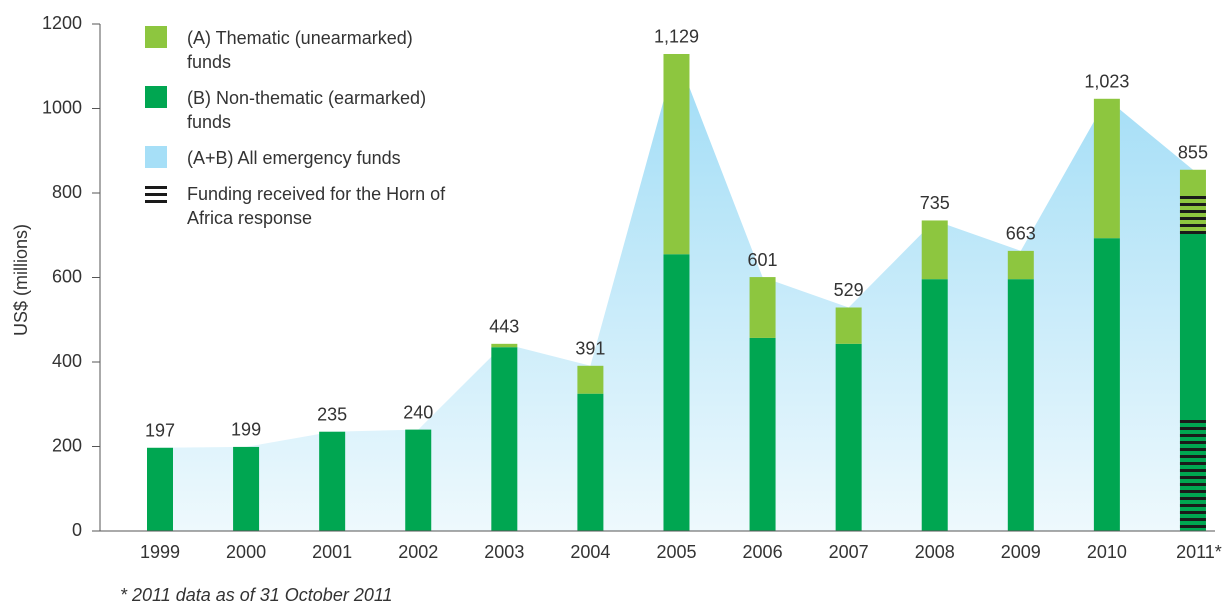 The height and width of the screenshot is (610, 1225). I want to click on value-label: 199, so click(246, 430).